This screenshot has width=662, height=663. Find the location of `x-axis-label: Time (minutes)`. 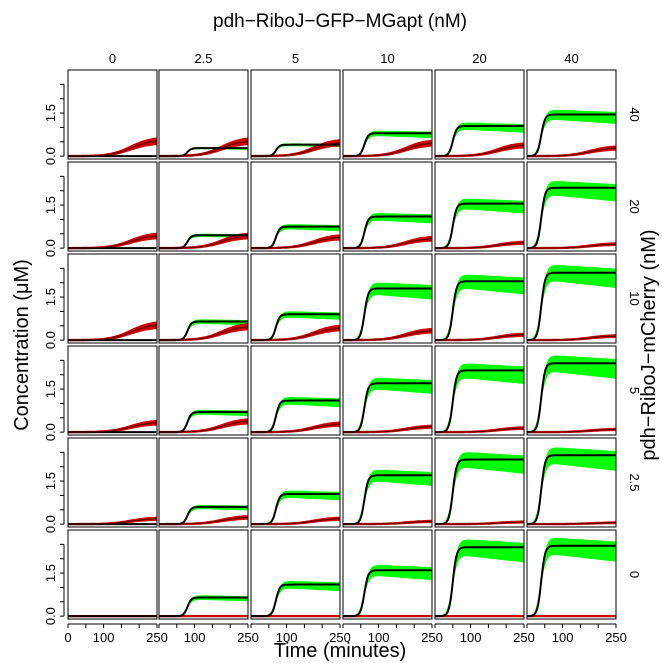

x-axis-label: Time (minutes) is located at coordinates (340, 651).